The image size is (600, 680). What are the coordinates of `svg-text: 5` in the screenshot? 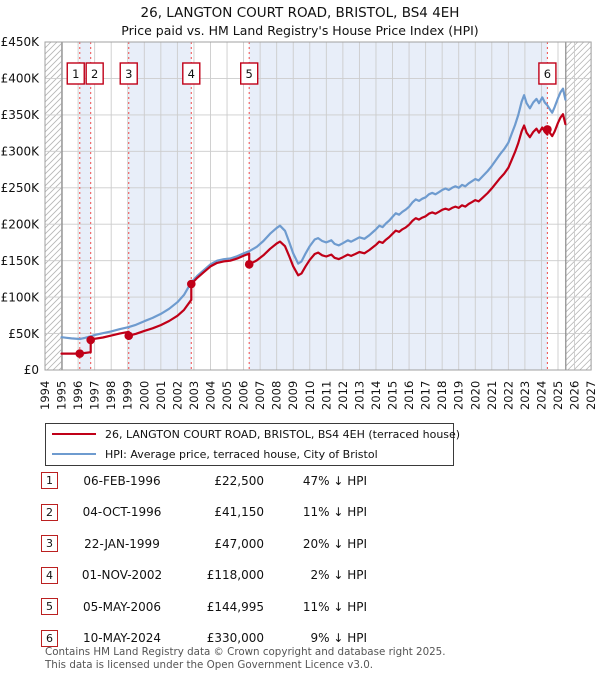 It's located at (249, 74).